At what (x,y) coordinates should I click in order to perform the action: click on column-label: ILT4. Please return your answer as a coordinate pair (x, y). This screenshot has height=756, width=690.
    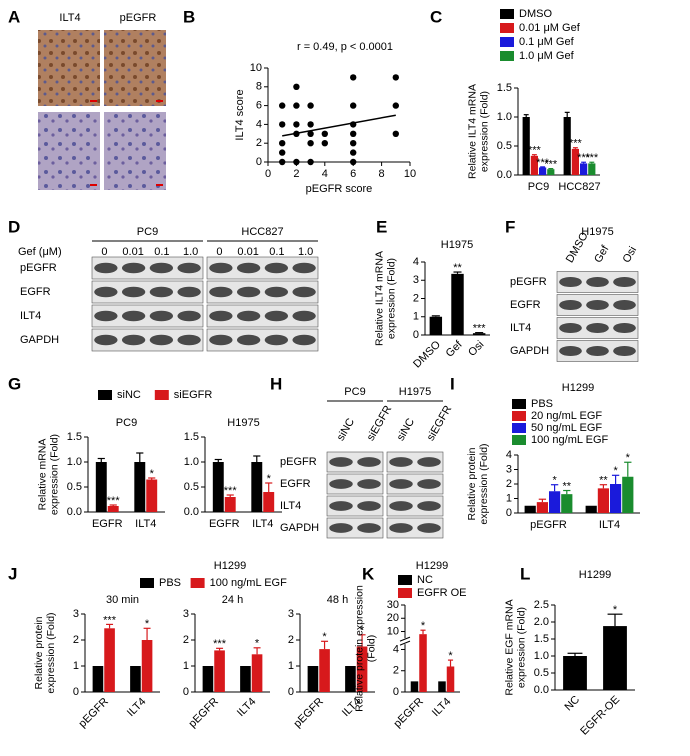
    Looking at the image, I should click on (69, 18).